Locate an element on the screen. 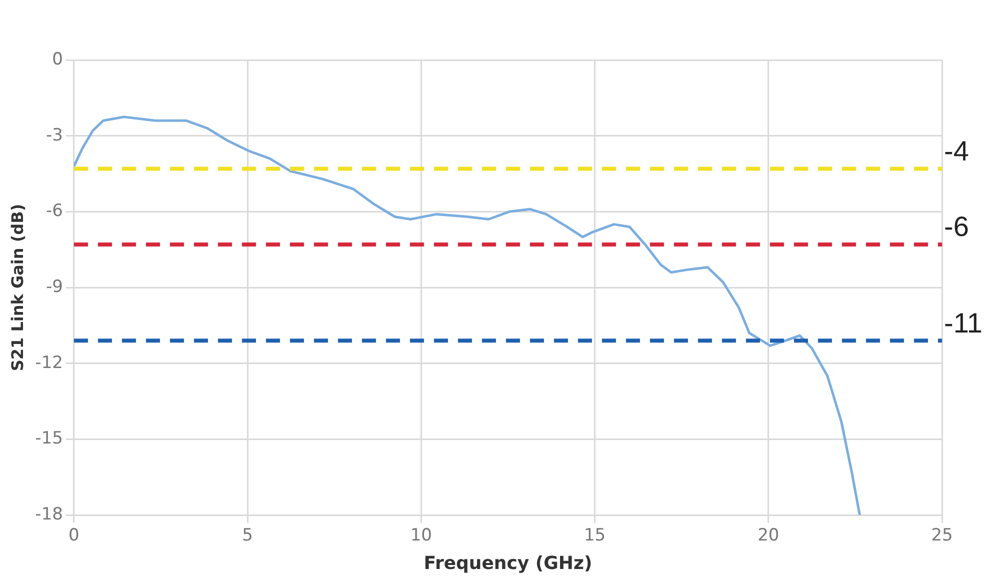 This screenshot has height=584, width=992. y-axis-title: S21 Link Gain (dB) is located at coordinates (17, 288).